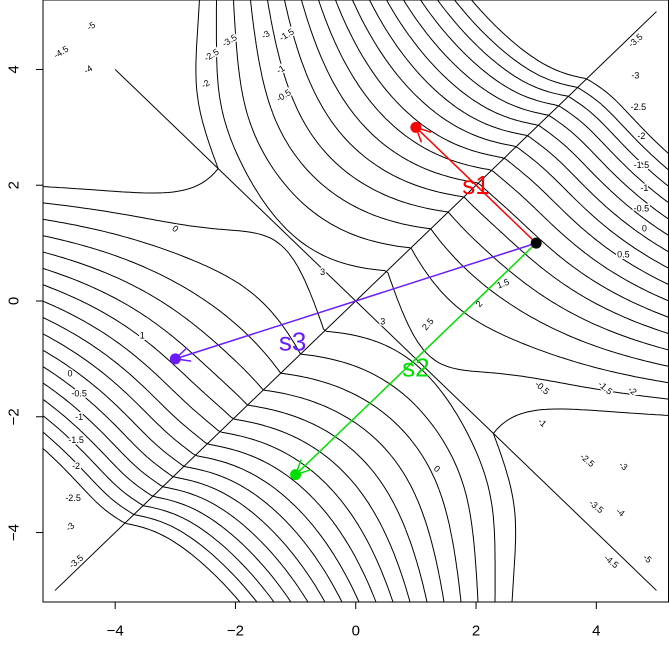  What do you see at coordinates (356, 631) in the screenshot?
I see `x-tick-label: 0` at bounding box center [356, 631].